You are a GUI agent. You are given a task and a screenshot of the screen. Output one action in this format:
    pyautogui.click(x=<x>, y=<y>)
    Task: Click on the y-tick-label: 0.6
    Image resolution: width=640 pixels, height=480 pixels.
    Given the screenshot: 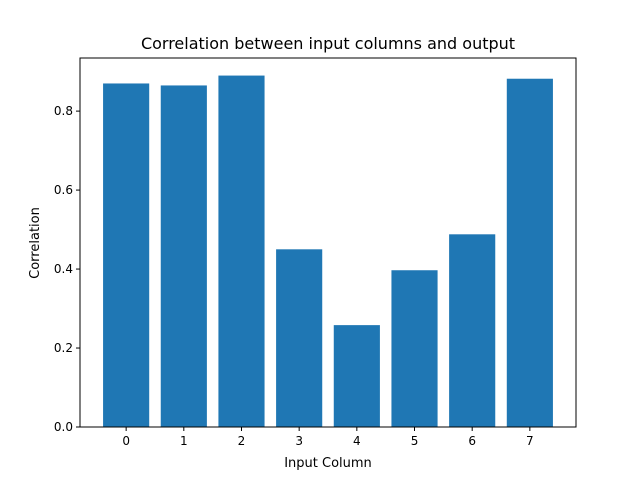 What is the action you would take?
    pyautogui.click(x=63, y=190)
    